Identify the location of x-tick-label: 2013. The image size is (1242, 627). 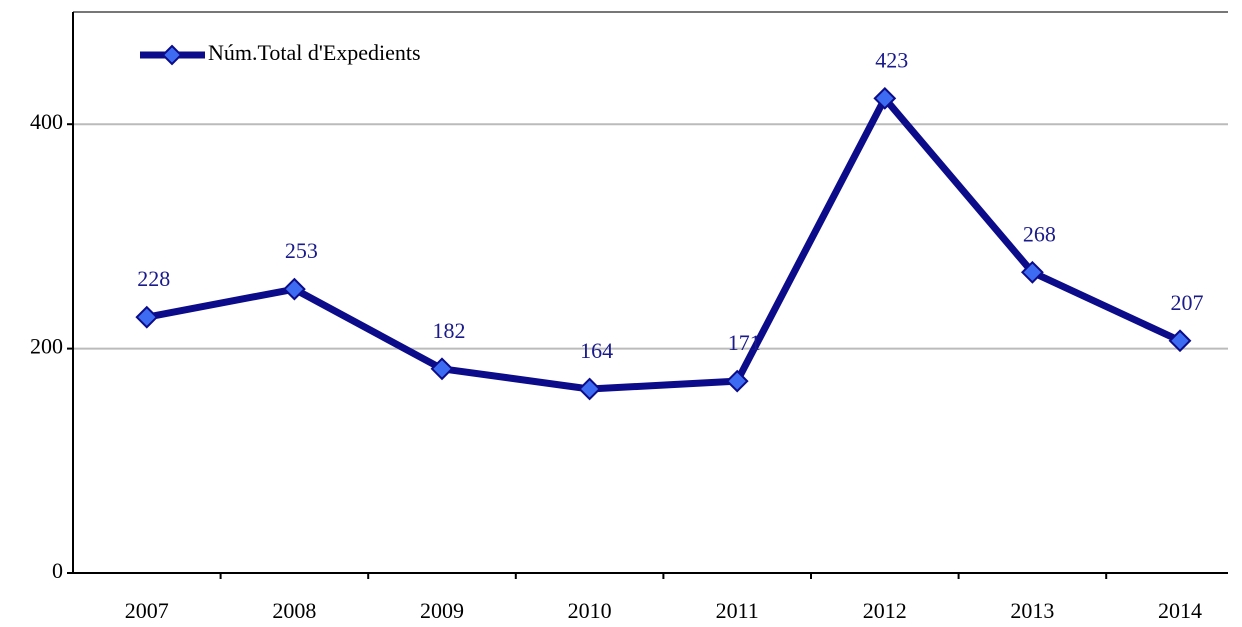
(1032, 610).